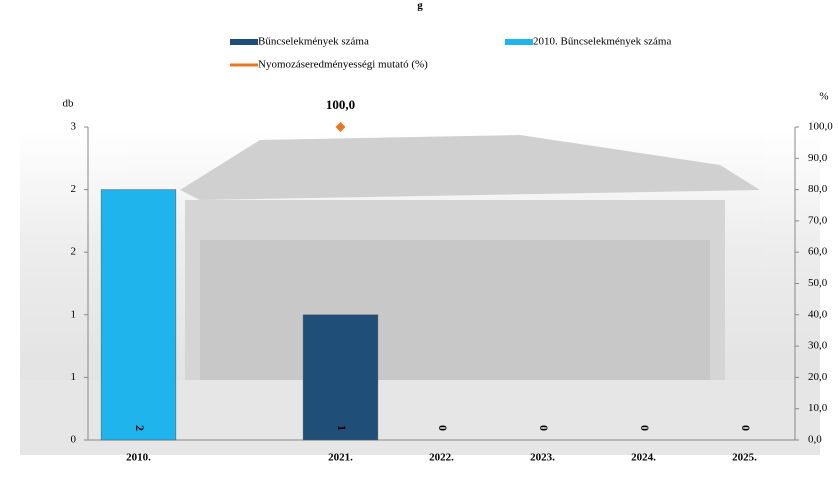  Describe the element at coordinates (815, 440) in the screenshot. I see `y2-tick-label: 0,0` at that location.